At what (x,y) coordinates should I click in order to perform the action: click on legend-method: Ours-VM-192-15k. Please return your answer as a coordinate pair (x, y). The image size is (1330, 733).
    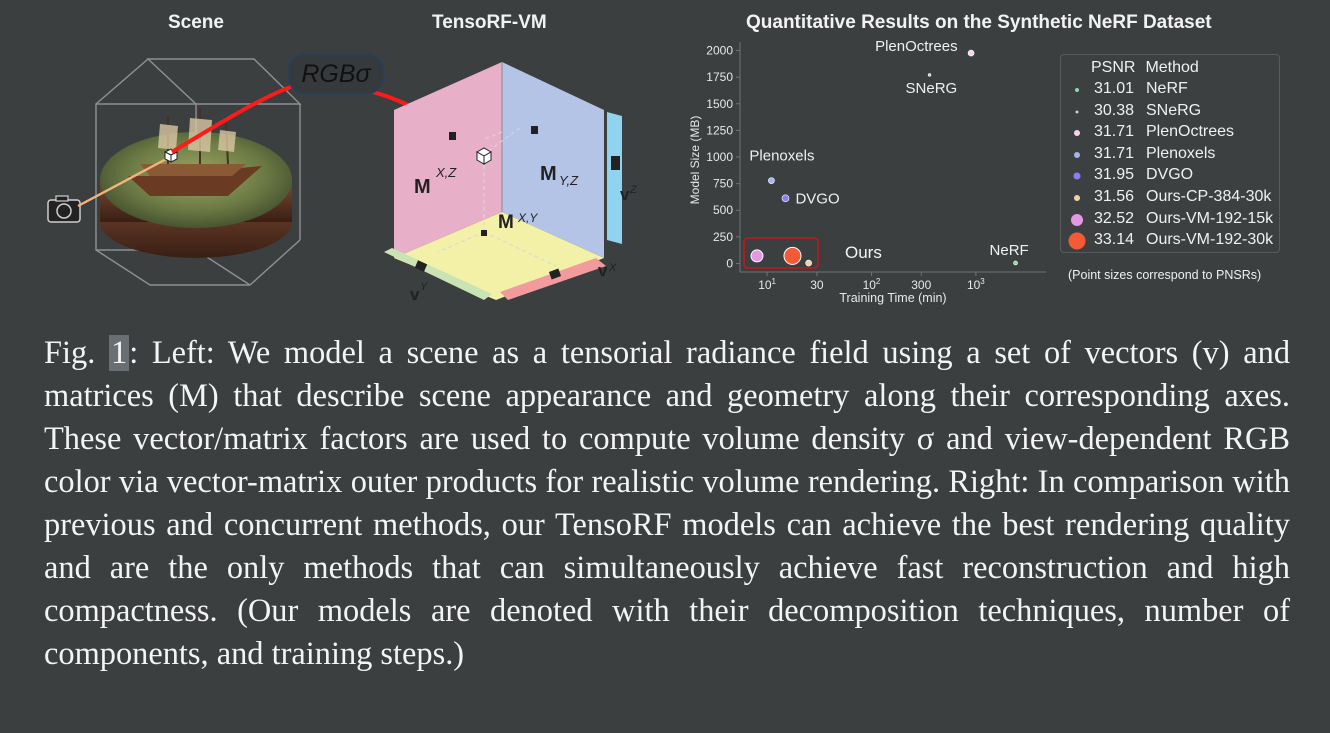
    Looking at the image, I should click on (1210, 218).